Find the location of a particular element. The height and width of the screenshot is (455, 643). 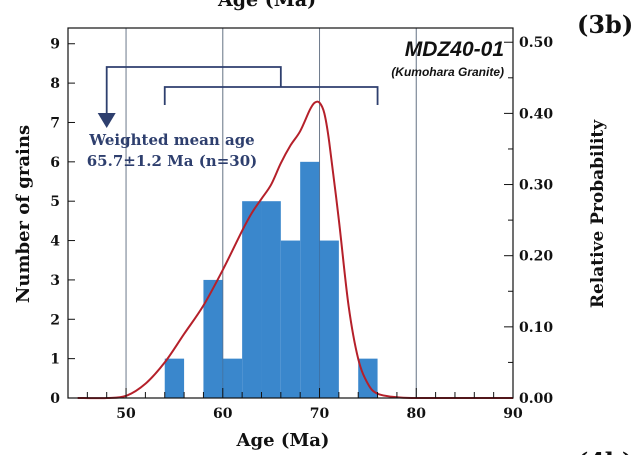

y-tick-label: 8 is located at coordinates (55, 84).